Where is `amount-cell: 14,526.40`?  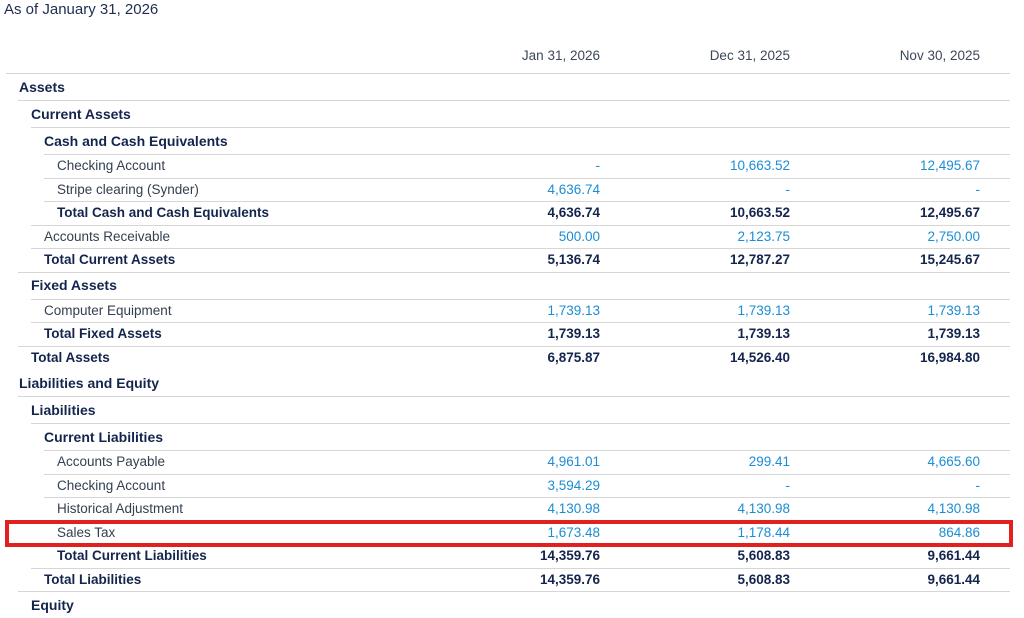 amount-cell: 14,526.40 is located at coordinates (759, 357).